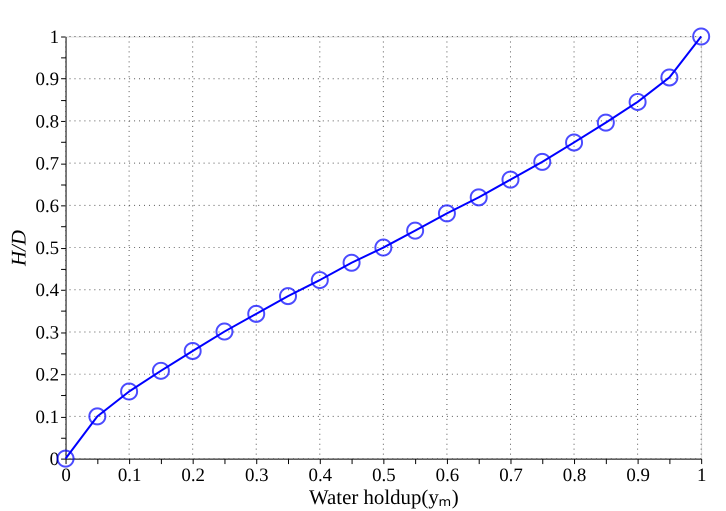 This screenshot has width=726, height=511. What do you see at coordinates (193, 475) in the screenshot?
I see `x-tick-label: 0.2` at bounding box center [193, 475].